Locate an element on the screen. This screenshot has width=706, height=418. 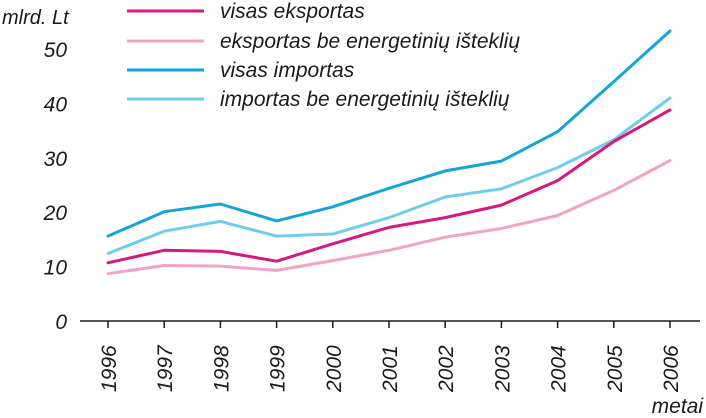
x-tick-label: 1997 is located at coordinates (165, 368).